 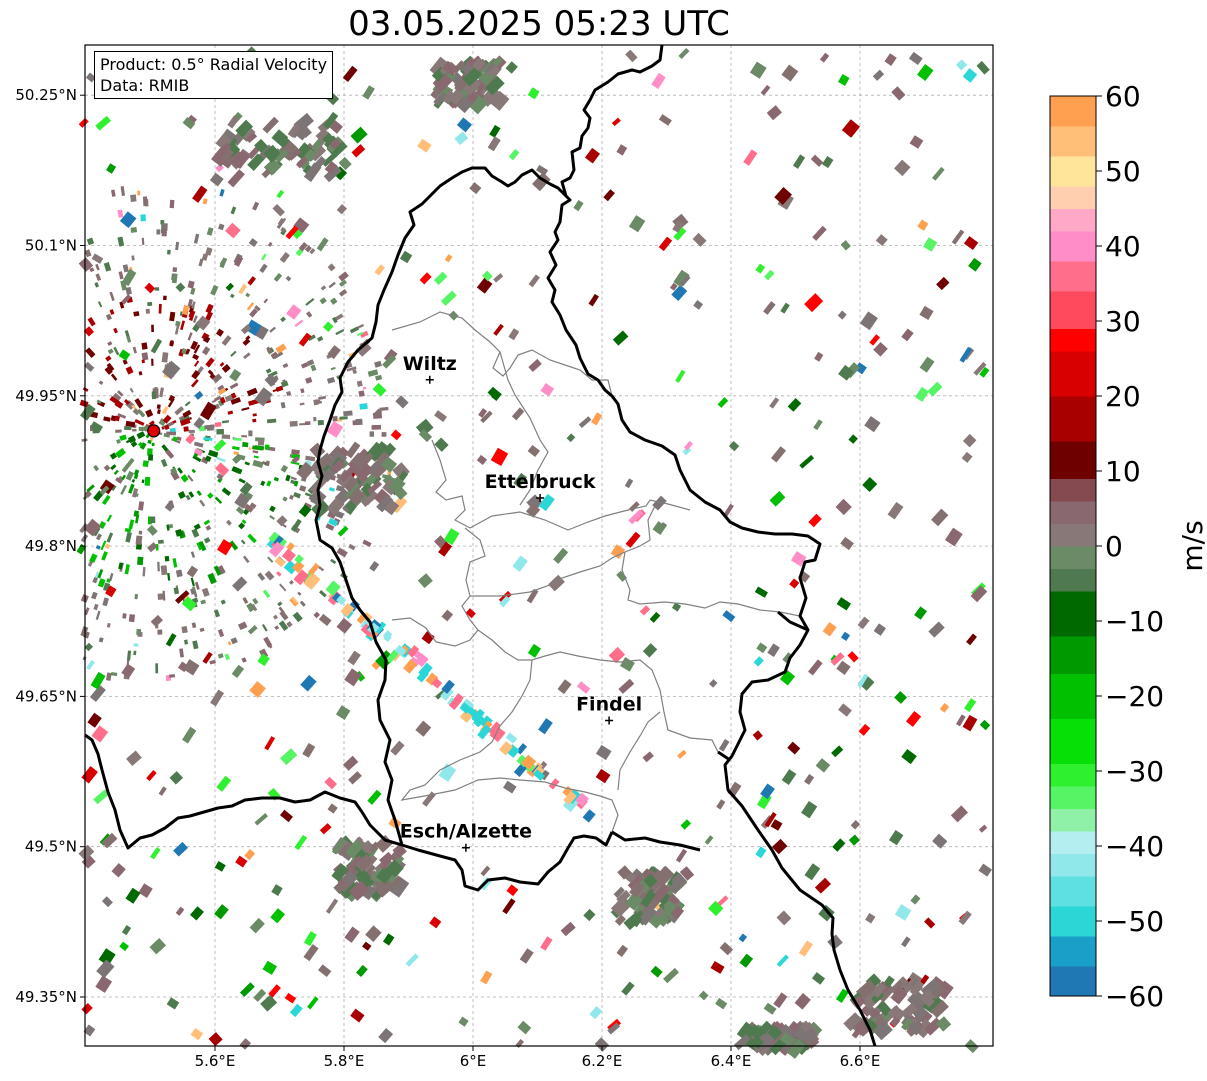 What do you see at coordinates (540, 482) in the screenshot?
I see `city-label: Ettelbruck` at bounding box center [540, 482].